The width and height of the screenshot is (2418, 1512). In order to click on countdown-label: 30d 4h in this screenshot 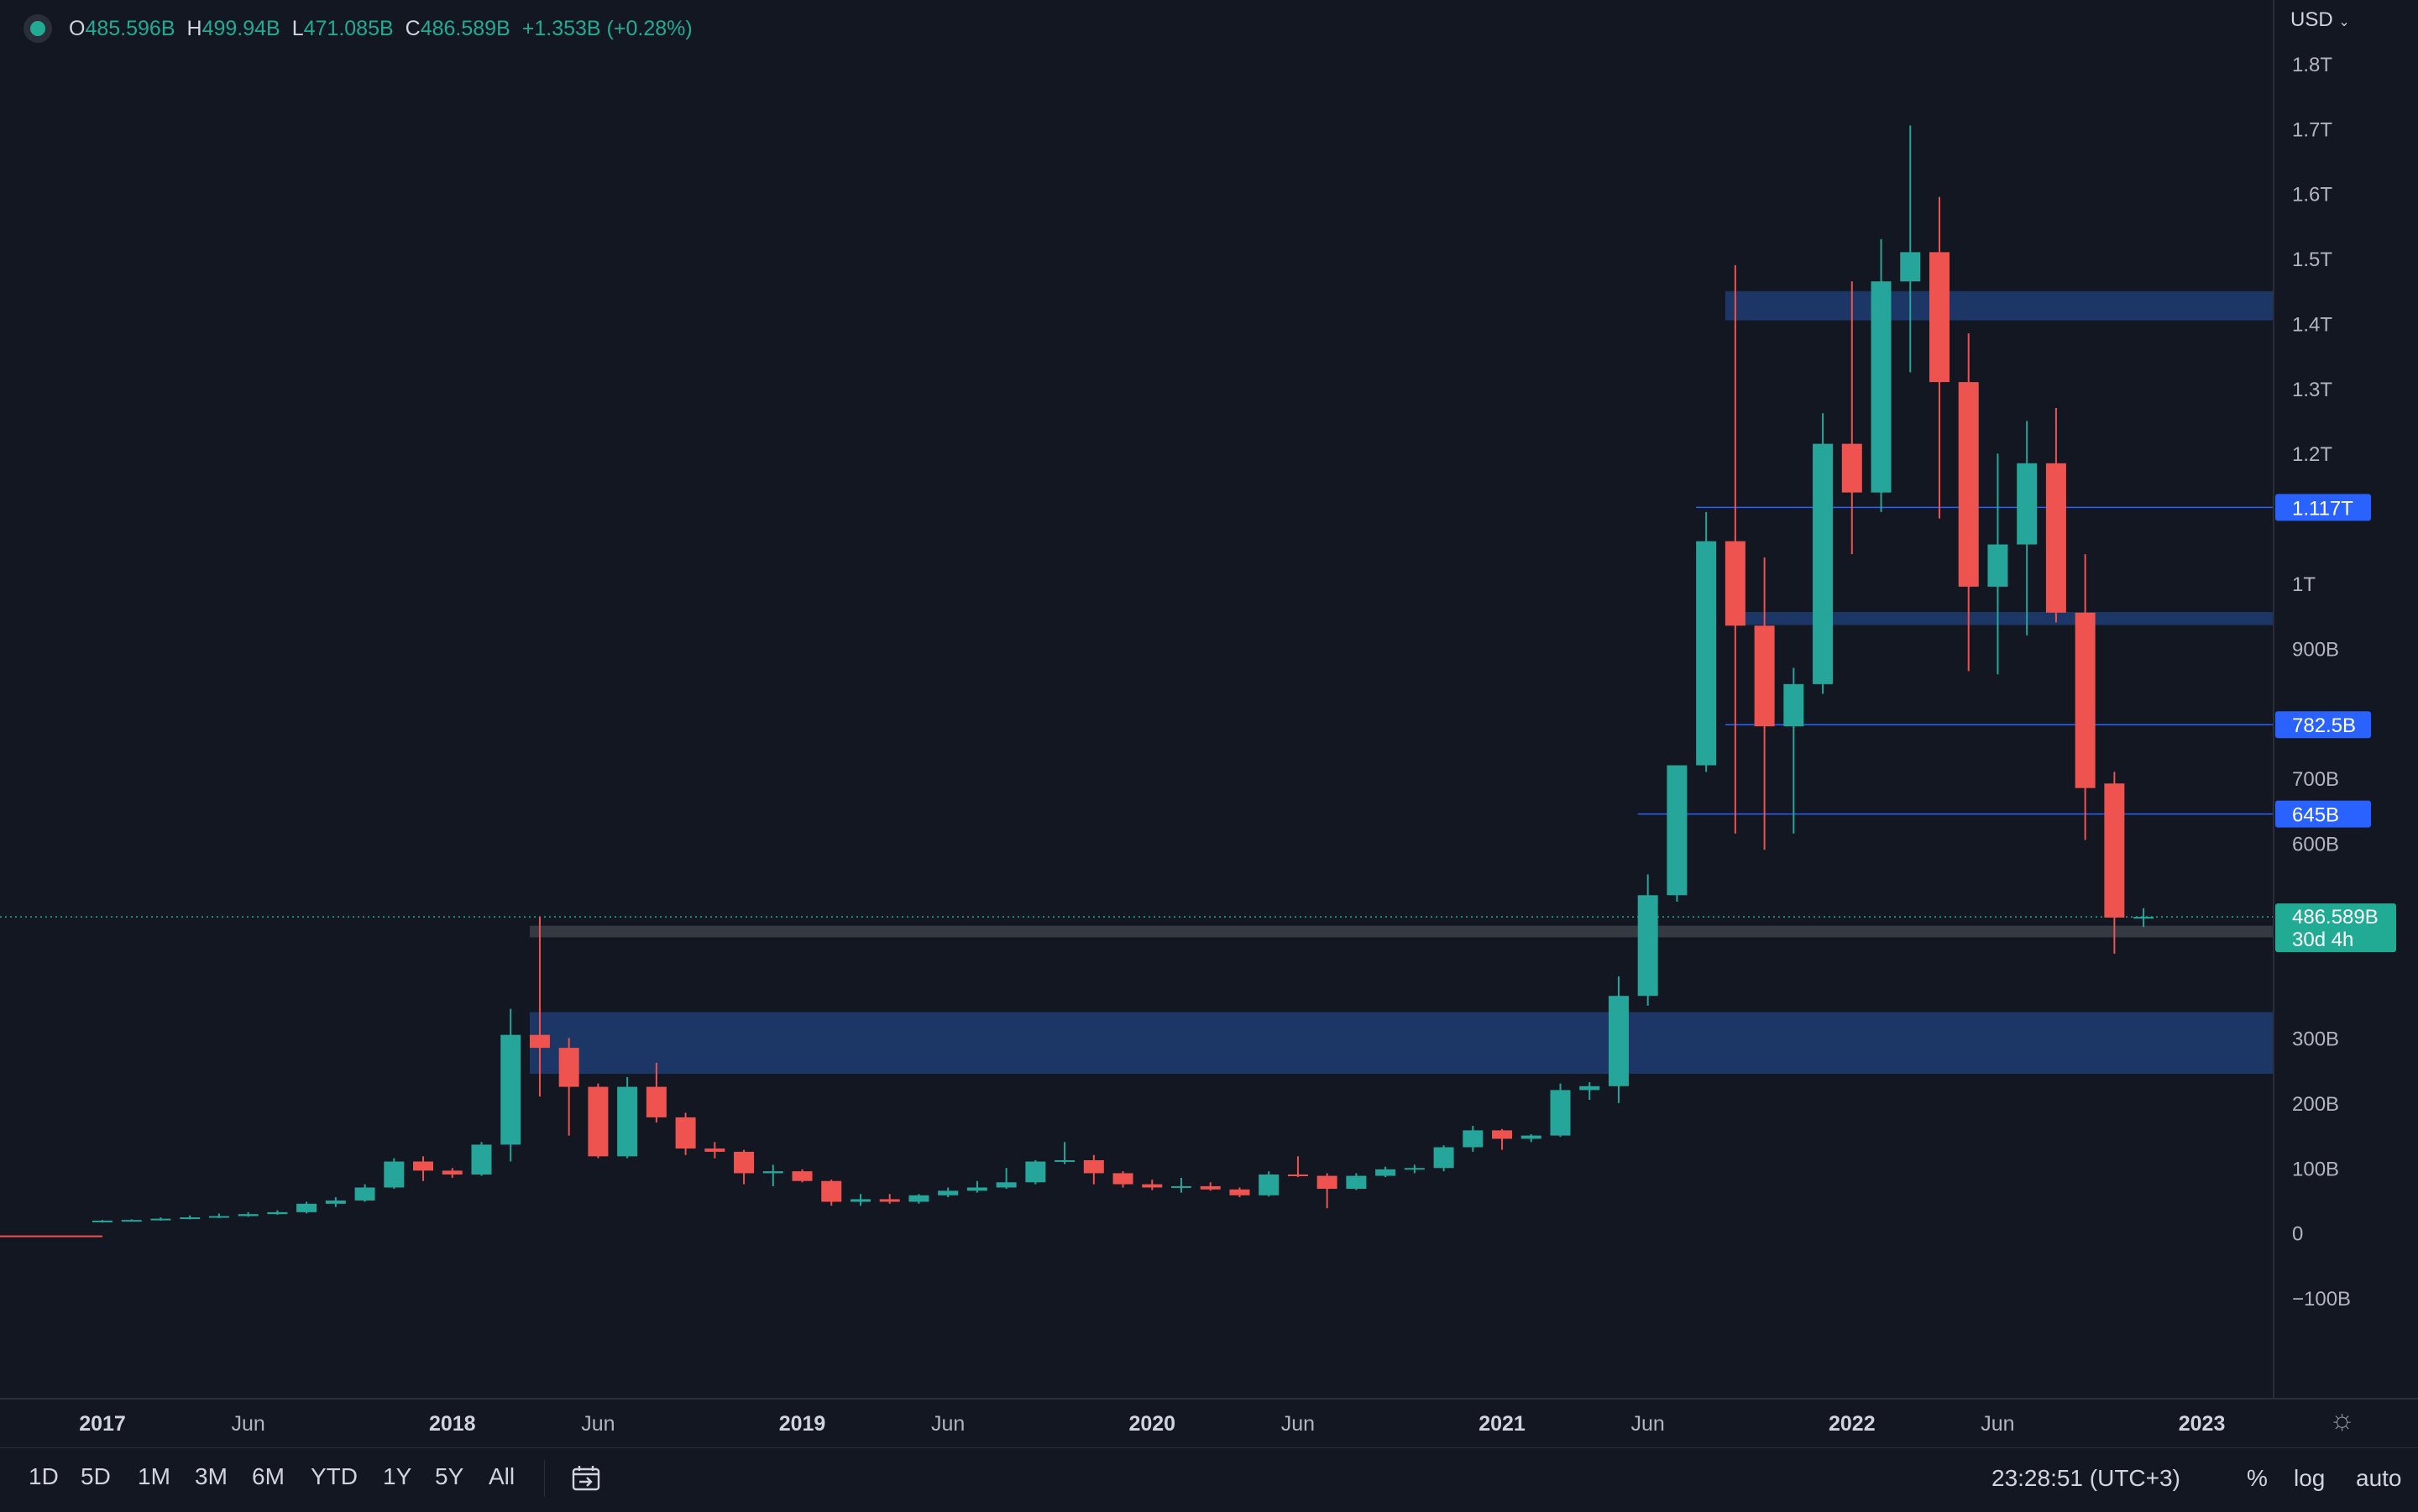, I will do `click(2322, 940)`.